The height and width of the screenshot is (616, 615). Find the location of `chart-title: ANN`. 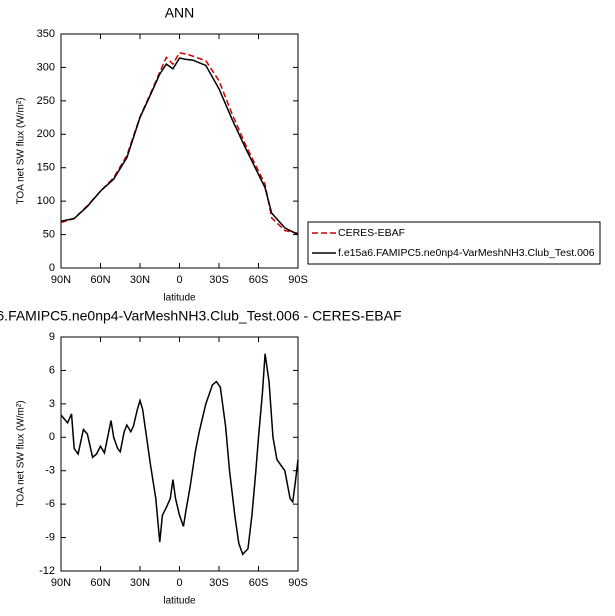

chart-title: ANN is located at coordinates (180, 13).